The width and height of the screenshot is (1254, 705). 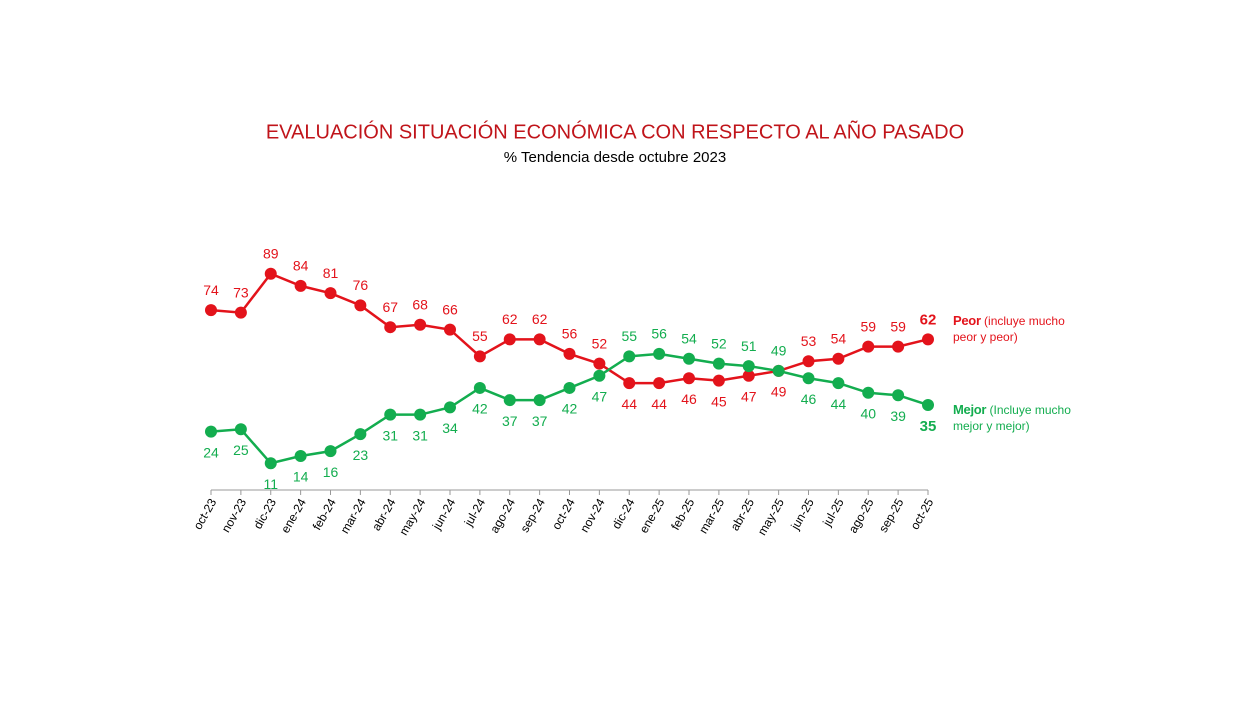 What do you see at coordinates (967, 320) in the screenshot?
I see `legend-name: Peor` at bounding box center [967, 320].